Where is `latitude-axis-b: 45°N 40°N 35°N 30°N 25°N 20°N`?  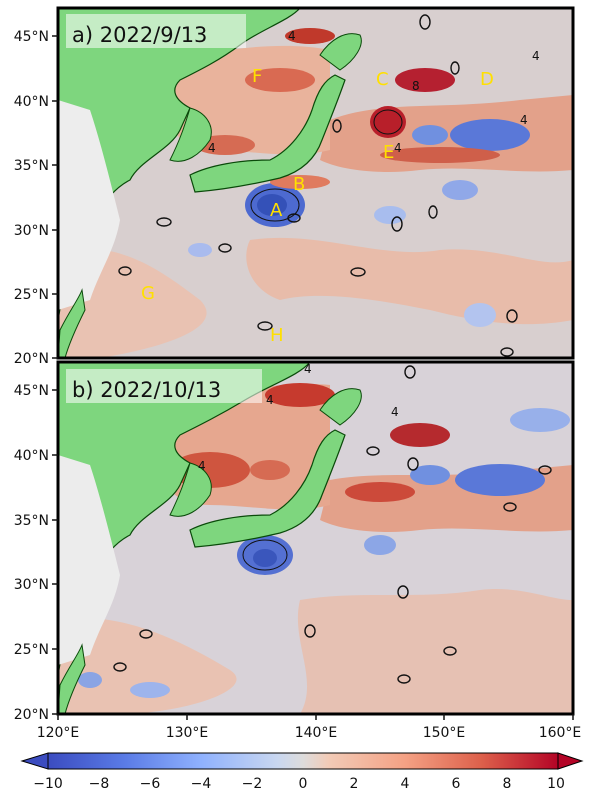 latitude-axis-b: 45°N 40°N 35°N 30°N 25°N 20°N is located at coordinates (36, 553).